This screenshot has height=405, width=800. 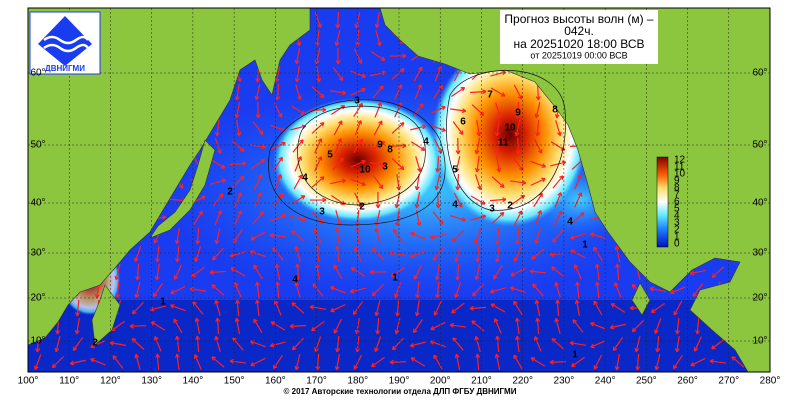 What do you see at coordinates (579, 19) in the screenshot?
I see `title: Прогноз высоты волн (м) –` at bounding box center [579, 19].